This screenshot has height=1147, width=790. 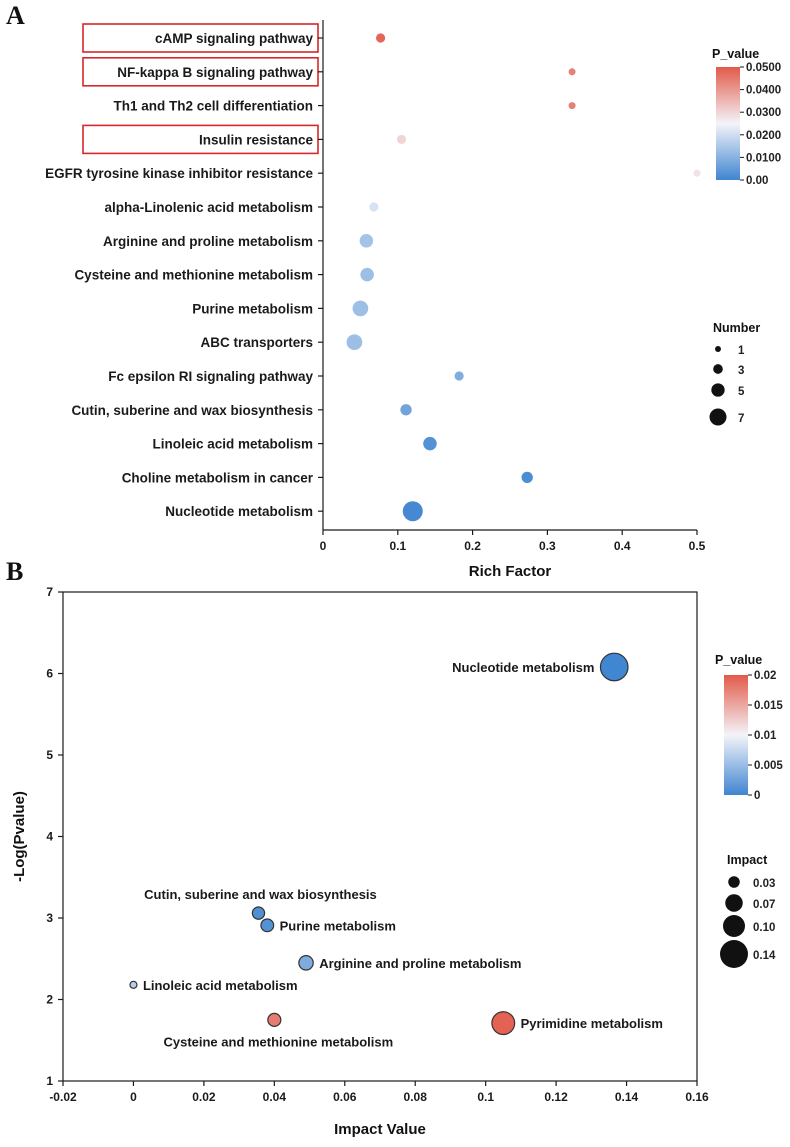 I want to click on pathway-label: ABC transporters, so click(x=256, y=342).